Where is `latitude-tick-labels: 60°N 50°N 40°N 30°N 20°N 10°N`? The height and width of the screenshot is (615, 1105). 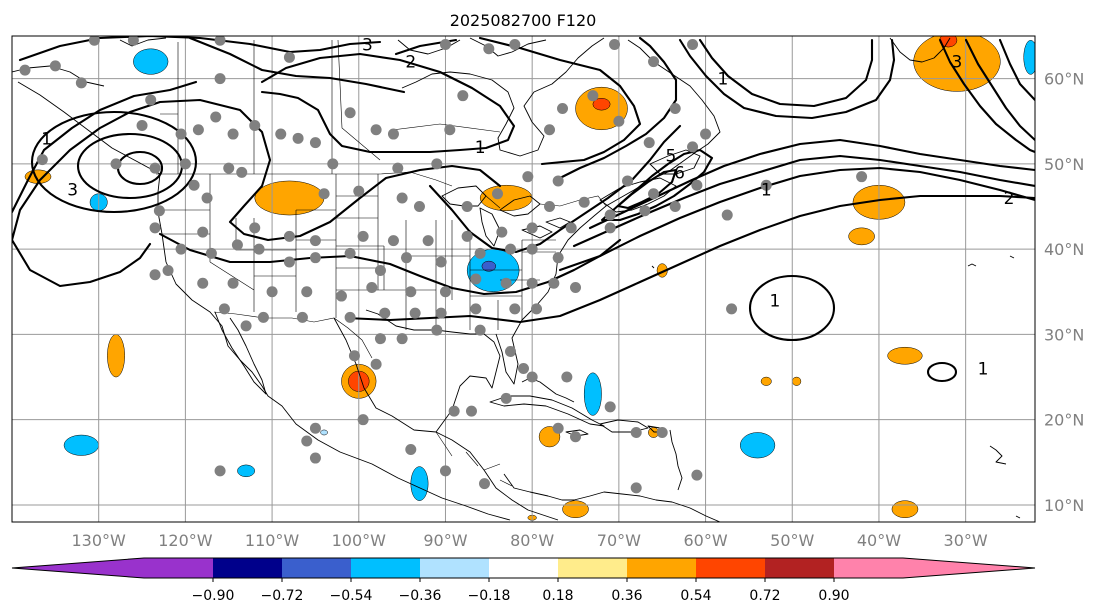 latitude-tick-labels: 60°N 50°N 40°N 30°N 20°N 10°N is located at coordinates (1064, 292).